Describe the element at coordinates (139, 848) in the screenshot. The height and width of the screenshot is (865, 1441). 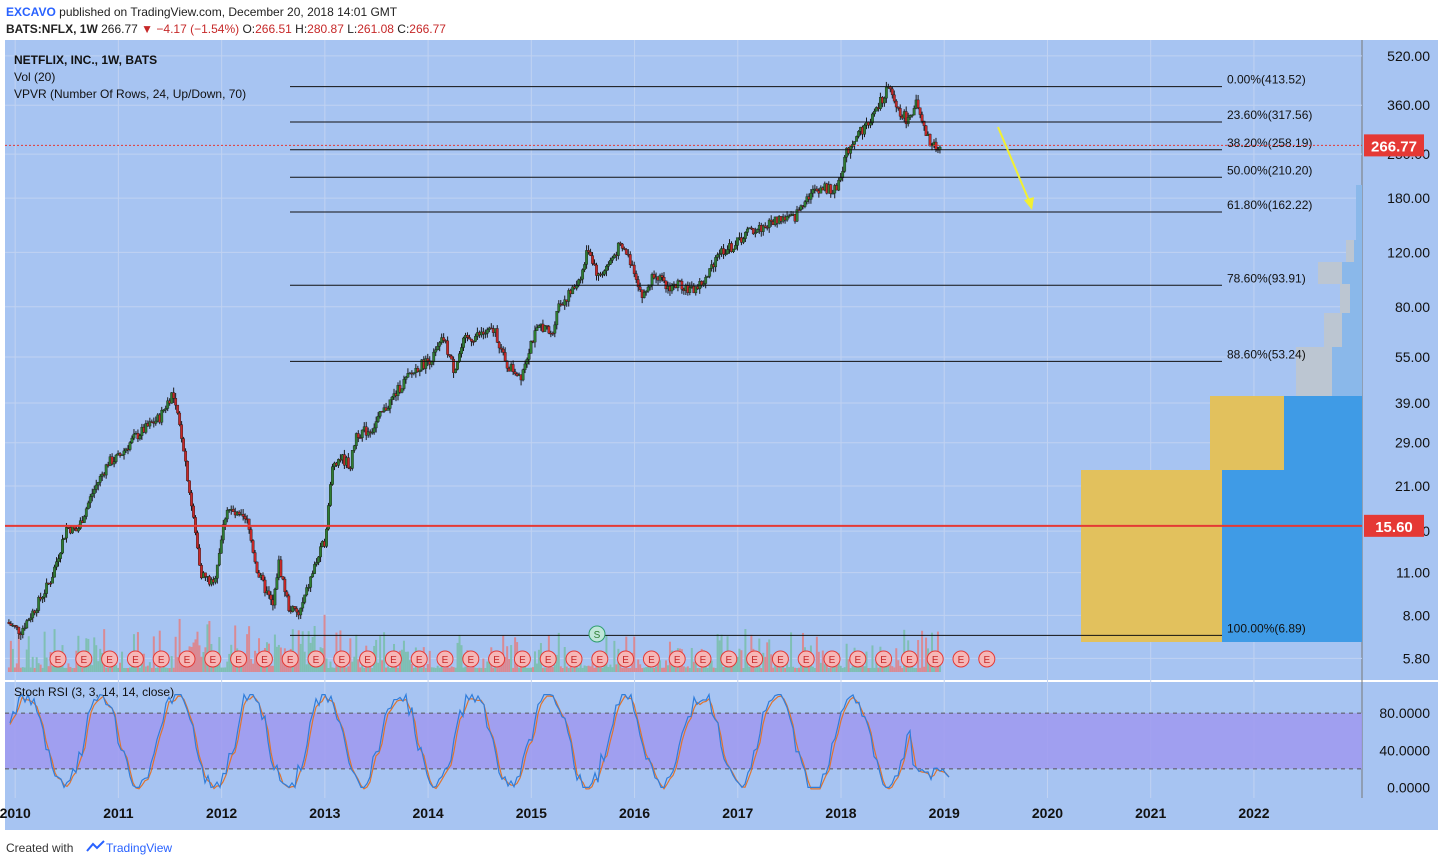
I see `tradingview-brand: TradingView` at that location.